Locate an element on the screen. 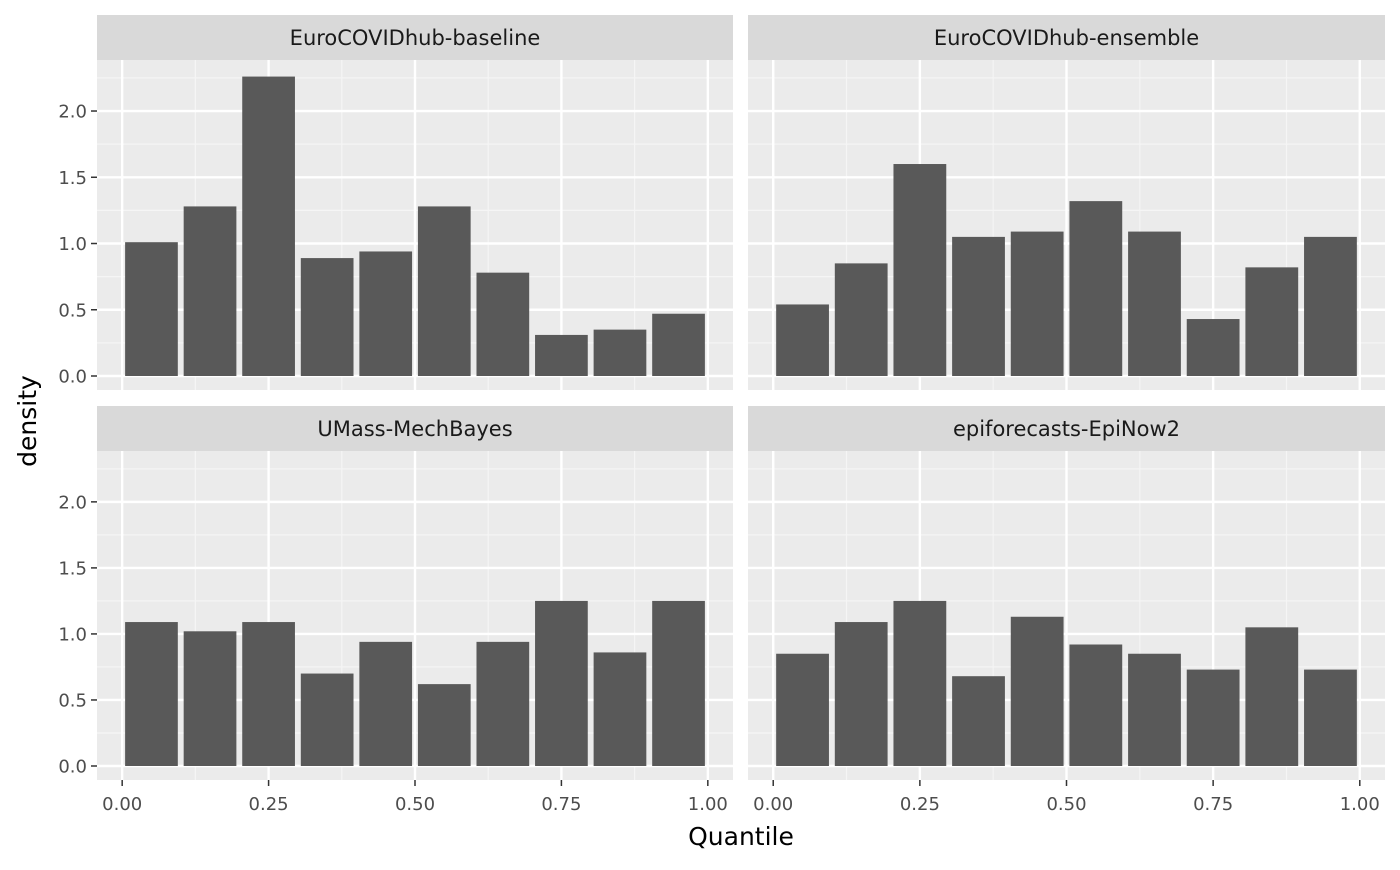  facet-title: EuroCOVIDhub-baseline is located at coordinates (415, 38).